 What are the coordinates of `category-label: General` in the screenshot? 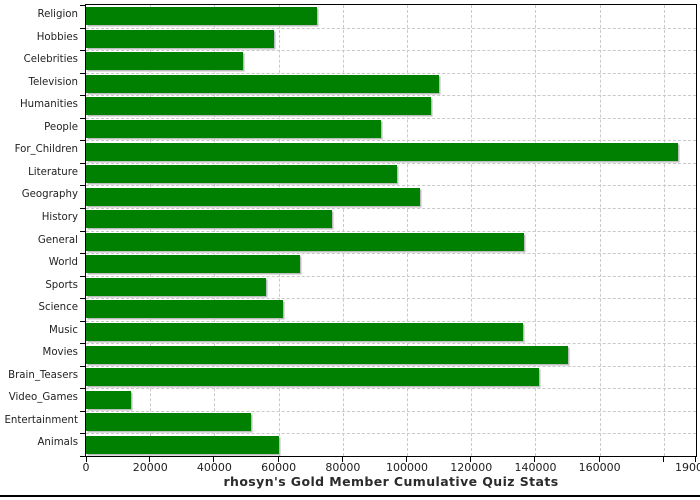 It's located at (57, 240).